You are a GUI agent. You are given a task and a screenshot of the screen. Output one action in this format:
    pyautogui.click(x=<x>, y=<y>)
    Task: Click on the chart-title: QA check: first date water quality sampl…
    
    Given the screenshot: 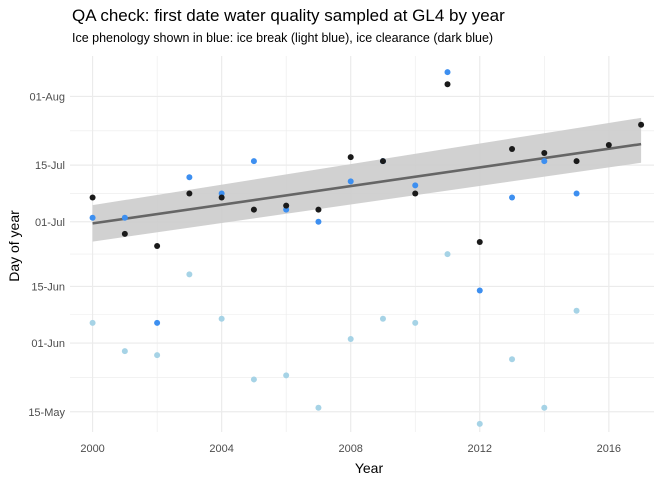 What is the action you would take?
    pyautogui.click(x=288, y=15)
    